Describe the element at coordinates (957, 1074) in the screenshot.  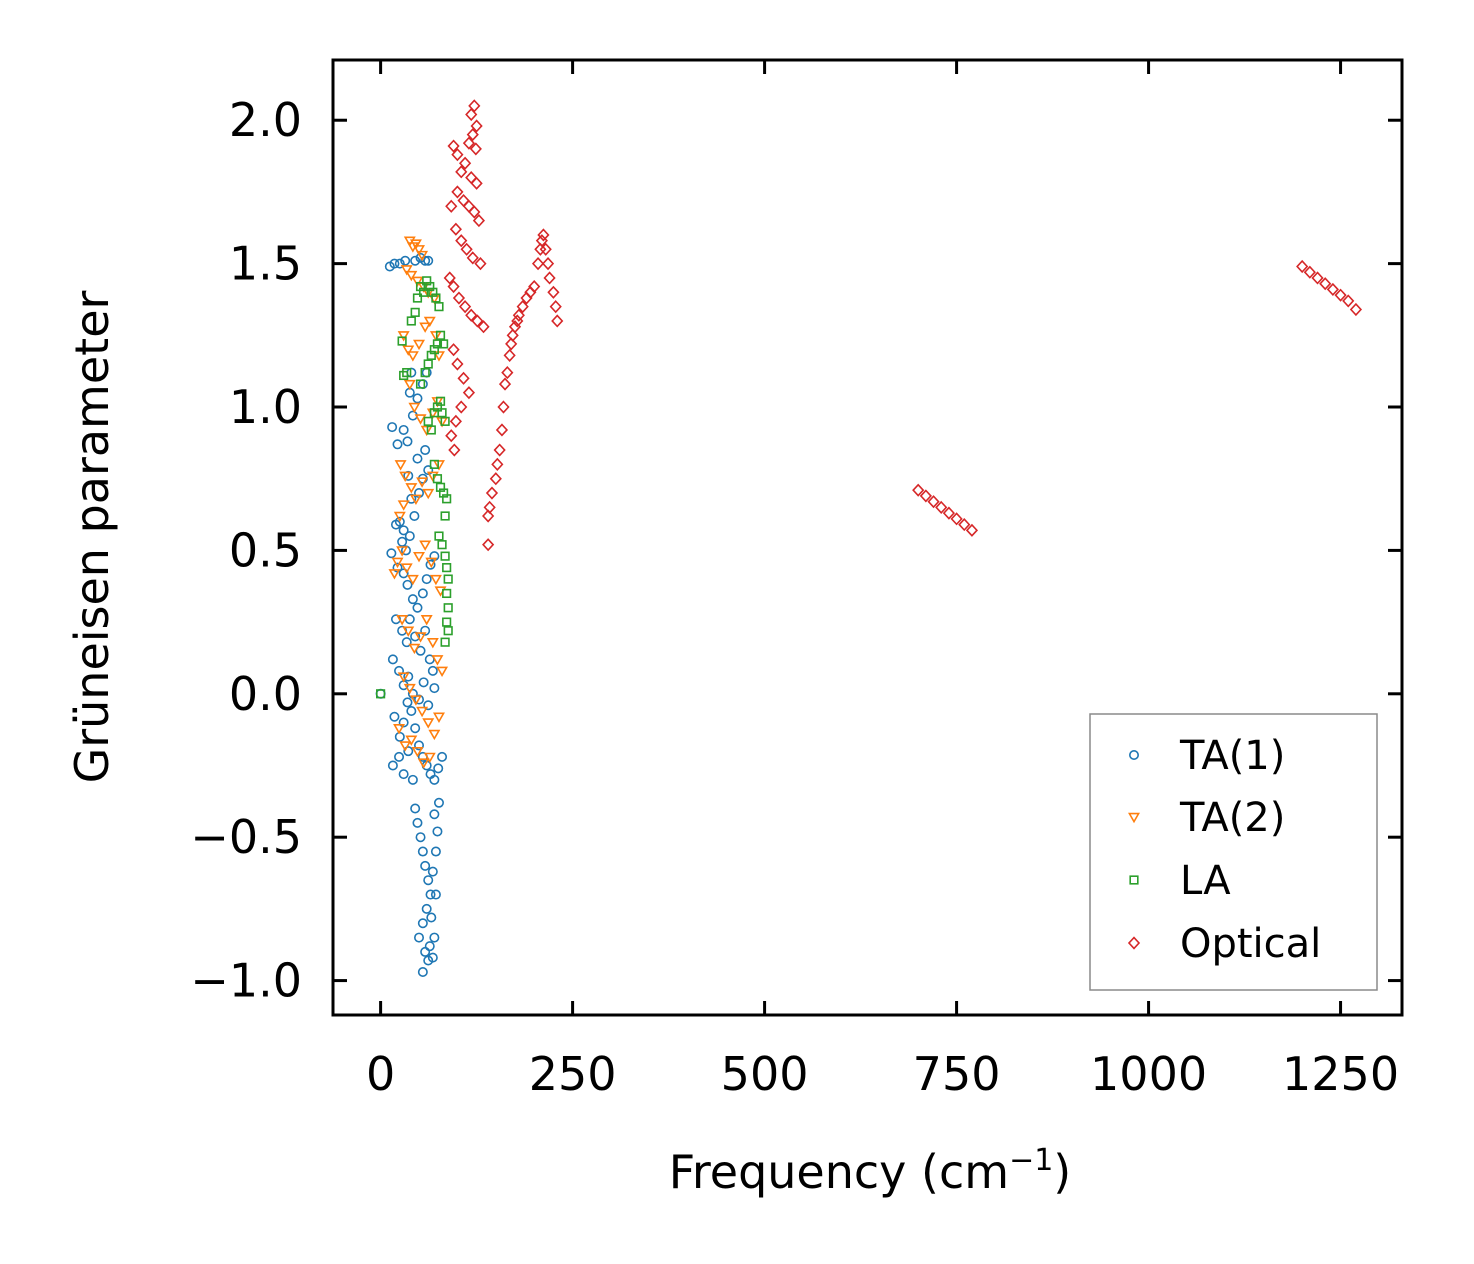
I see `x-tick-label: 750` at that location.